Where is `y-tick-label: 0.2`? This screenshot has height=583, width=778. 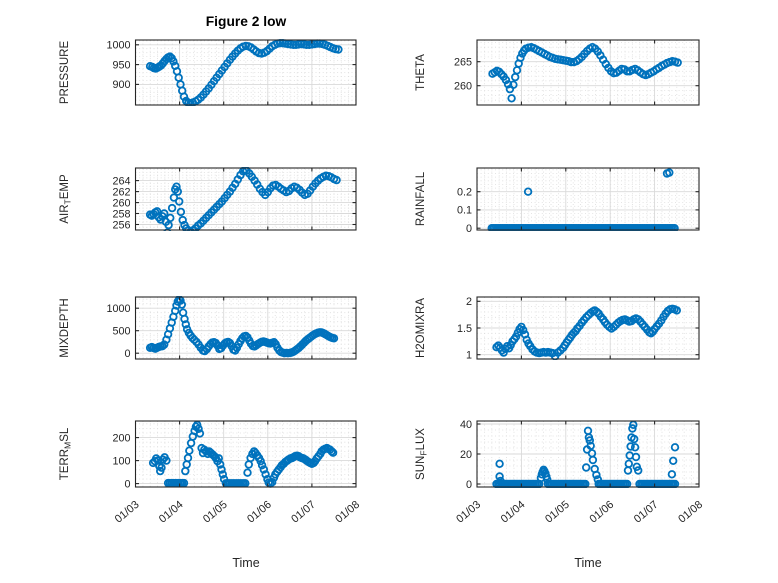 y-tick-label: 0.2 is located at coordinates (464, 193).